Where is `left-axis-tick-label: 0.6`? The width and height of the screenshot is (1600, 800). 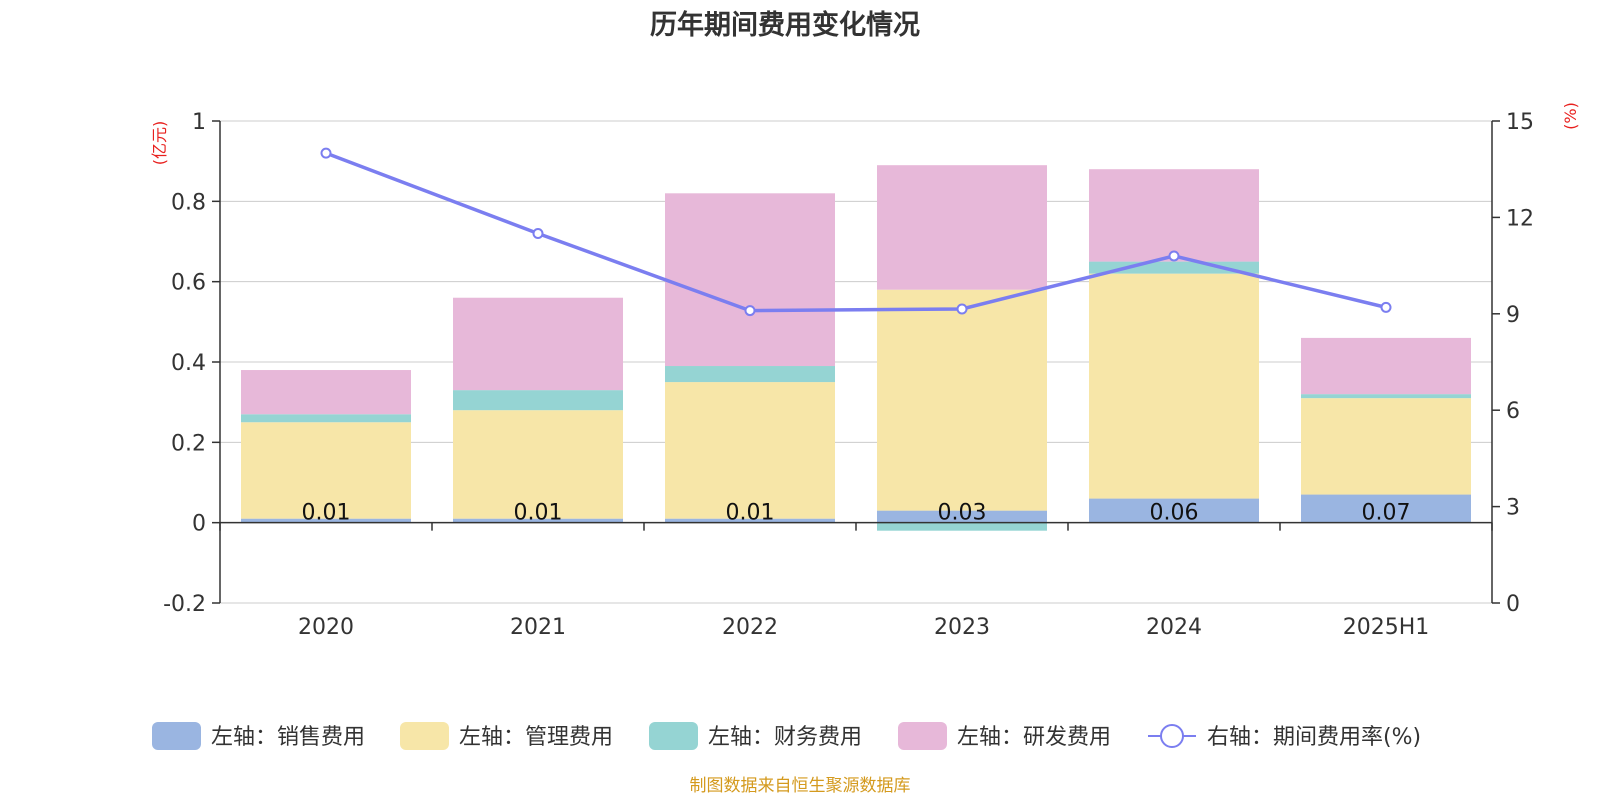 left-axis-tick-label: 0.6 is located at coordinates (188, 283).